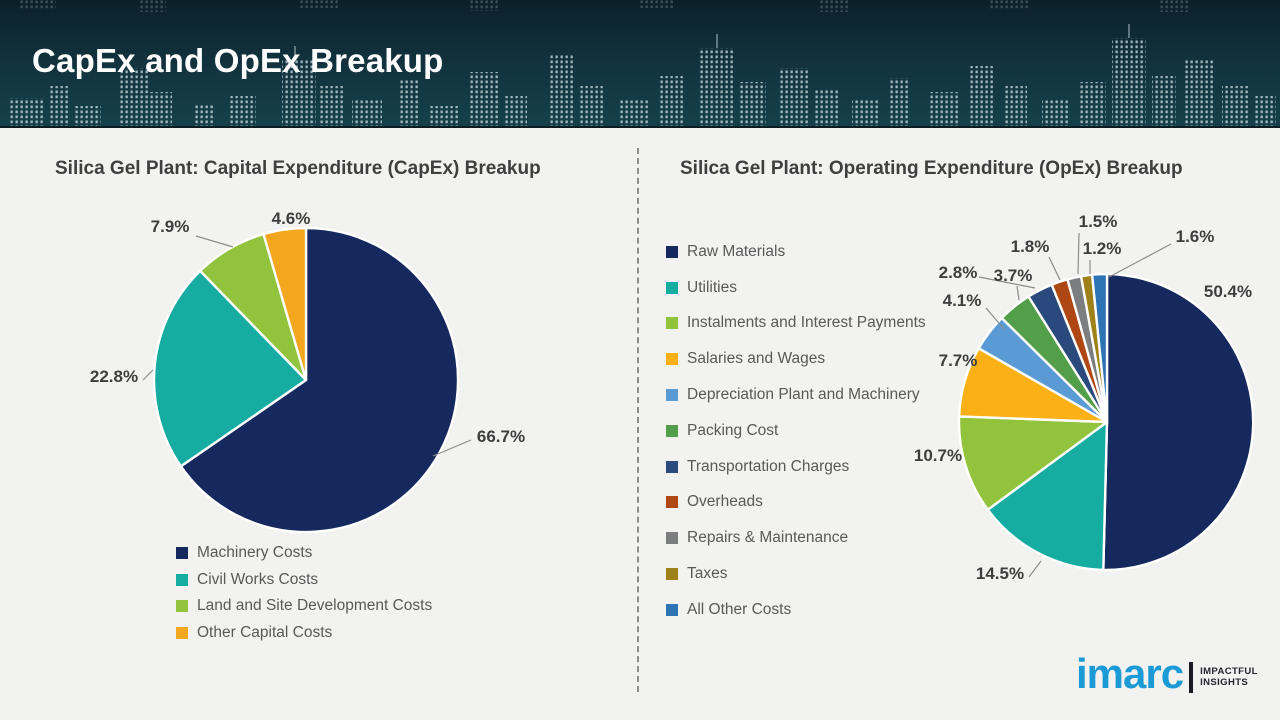 This screenshot has height=720, width=1280. I want to click on slice-utilities, so click(1047, 496).